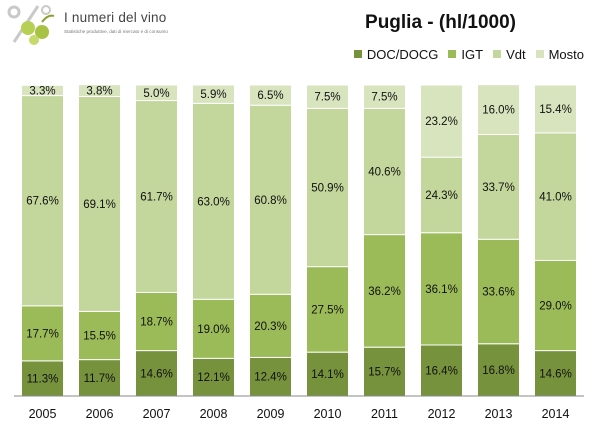 The width and height of the screenshot is (598, 431). What do you see at coordinates (213, 95) in the screenshot?
I see `data-label: 5.9%` at bounding box center [213, 95].